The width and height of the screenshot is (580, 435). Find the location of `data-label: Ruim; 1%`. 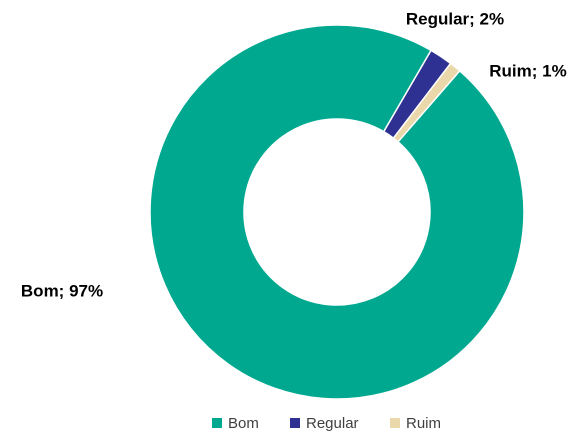

data-label: Ruim; 1% is located at coordinates (527, 70).